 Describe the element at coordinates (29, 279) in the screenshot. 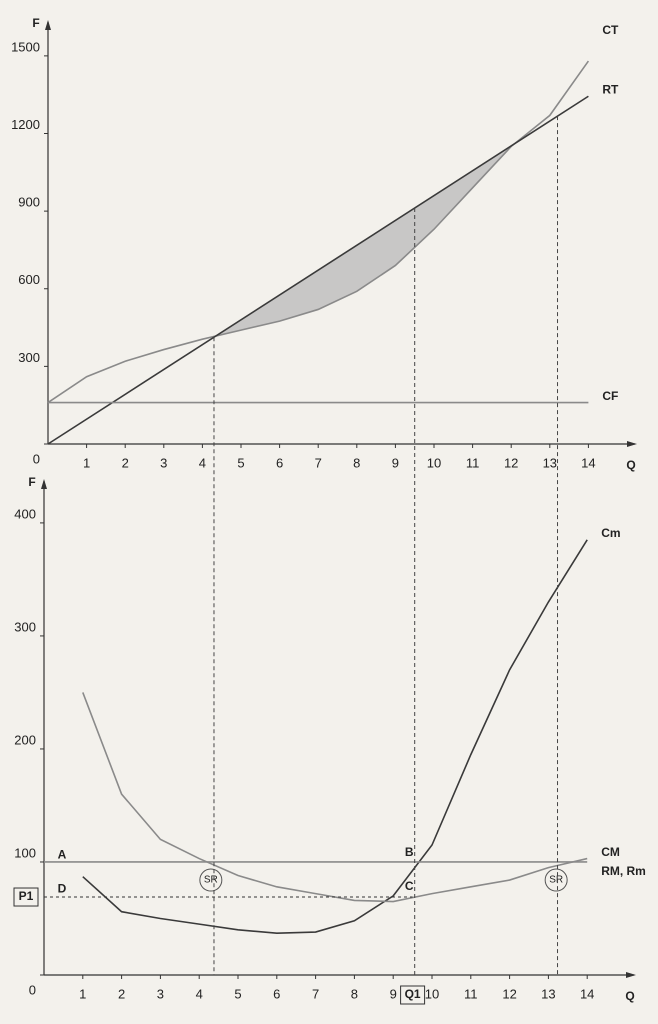

I see `y-tick-label: 600` at that location.